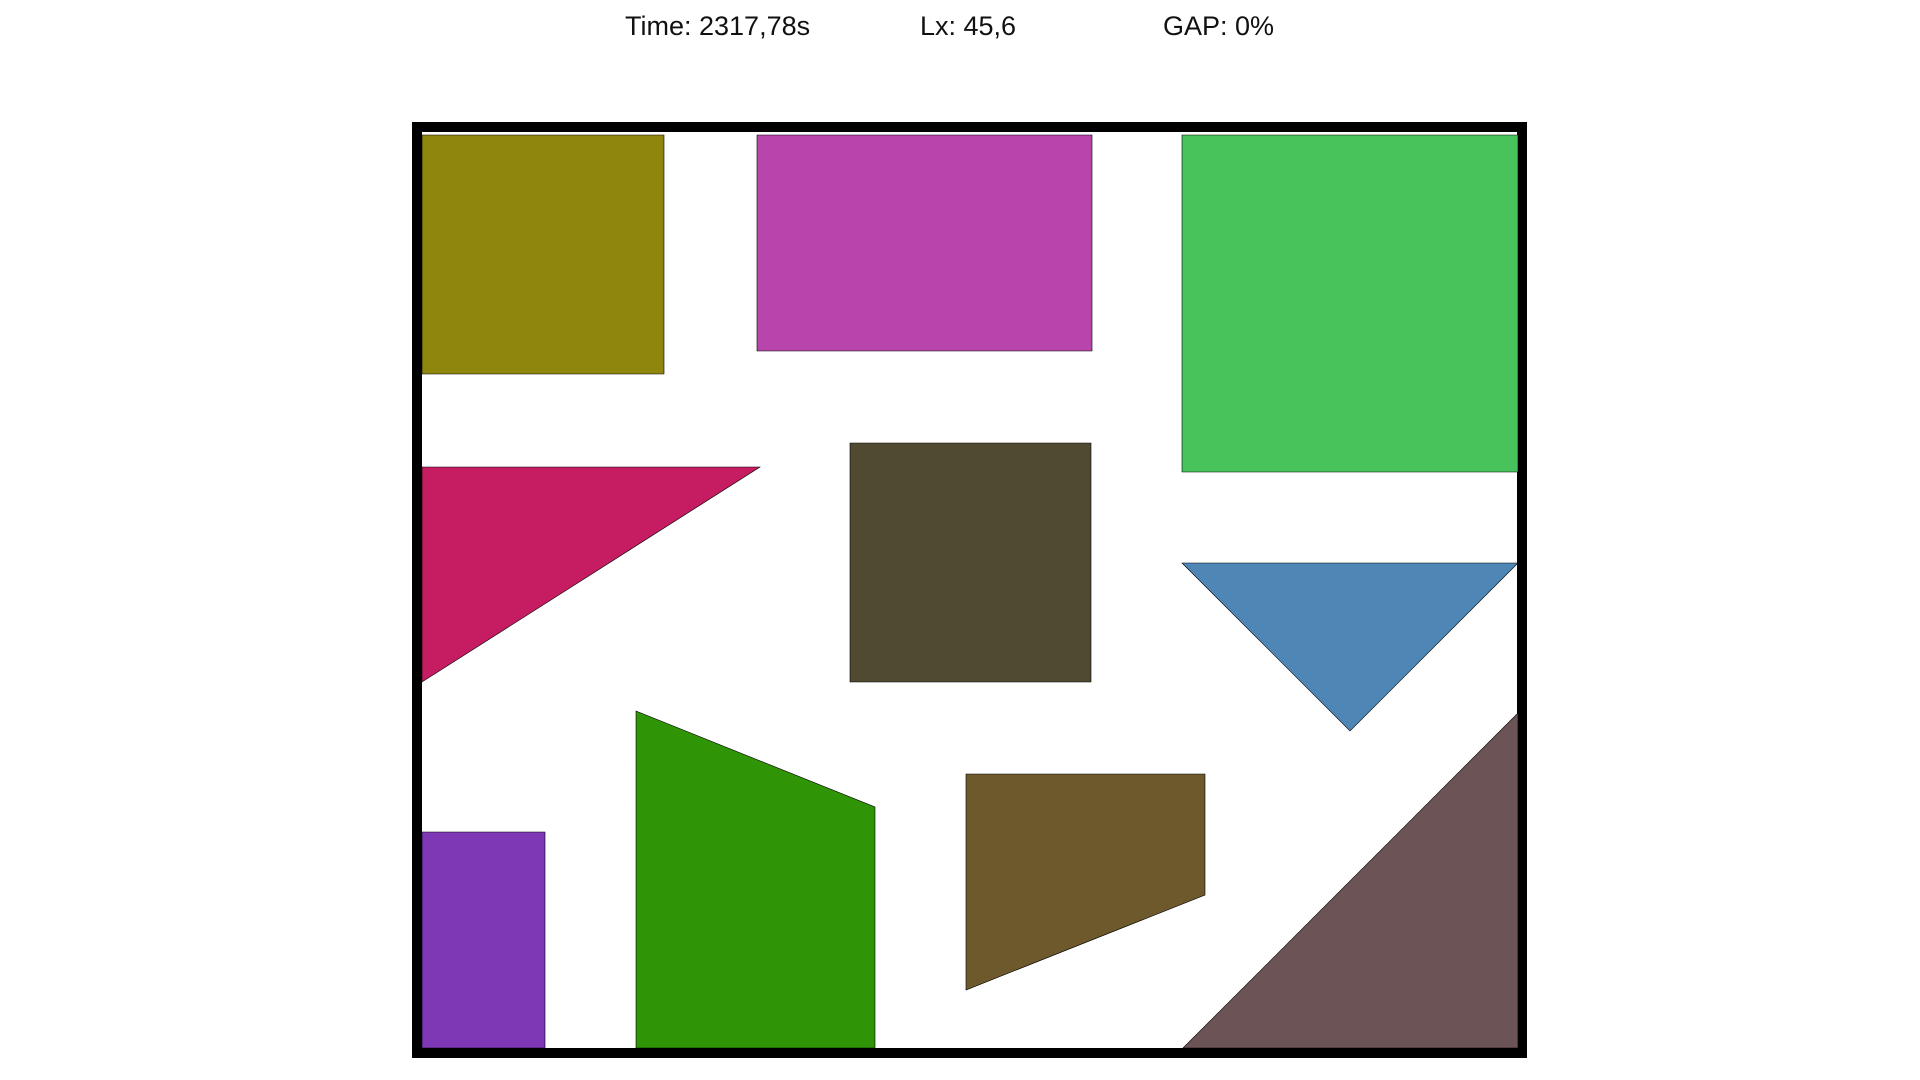  Describe the element at coordinates (1350, 647) in the screenshot. I see `steel-blue-triangle-piece` at that location.